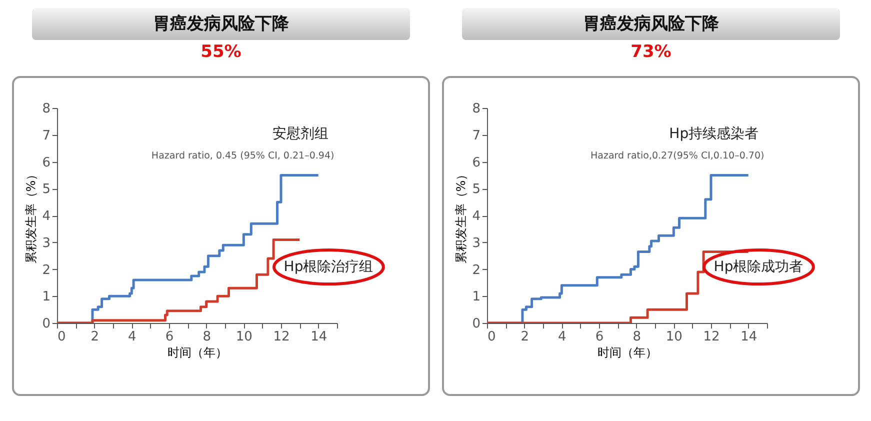 The height and width of the screenshot is (421, 871). What do you see at coordinates (329, 267) in the screenshot?
I see `series-label: Hp根除治疗组` at bounding box center [329, 267].